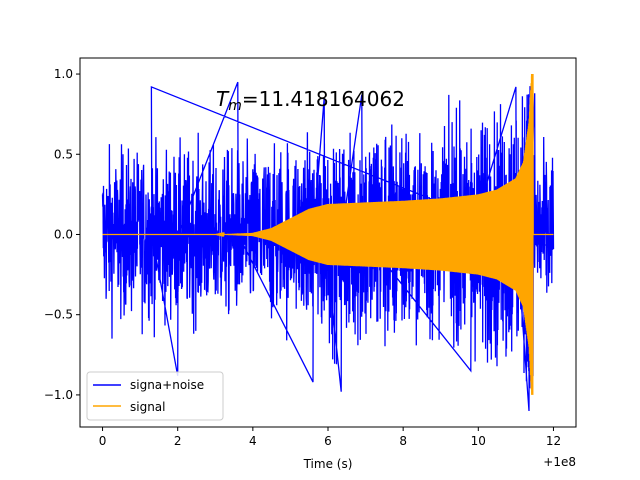 This screenshot has width=640, height=480. What do you see at coordinates (223, 99) in the screenshot?
I see `chart-title-symbol: T` at bounding box center [223, 99].